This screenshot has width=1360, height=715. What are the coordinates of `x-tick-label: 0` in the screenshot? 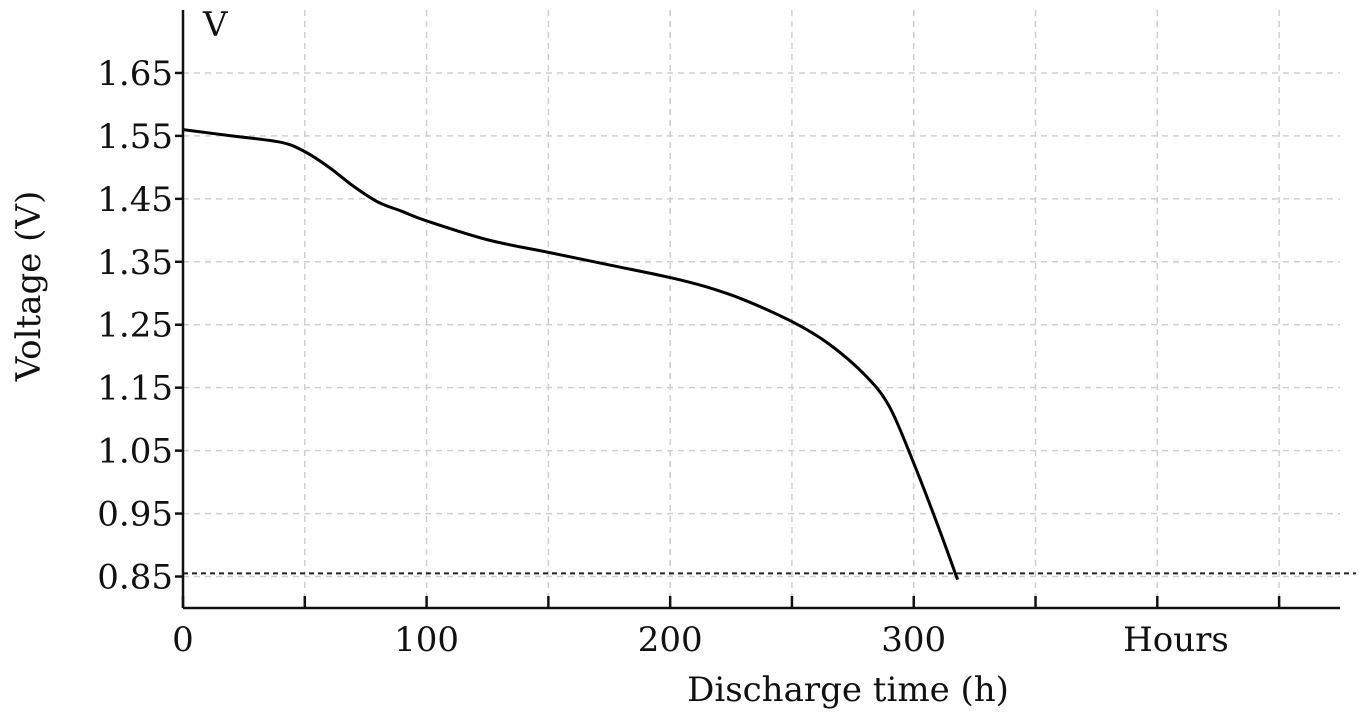 It's located at (183, 640).